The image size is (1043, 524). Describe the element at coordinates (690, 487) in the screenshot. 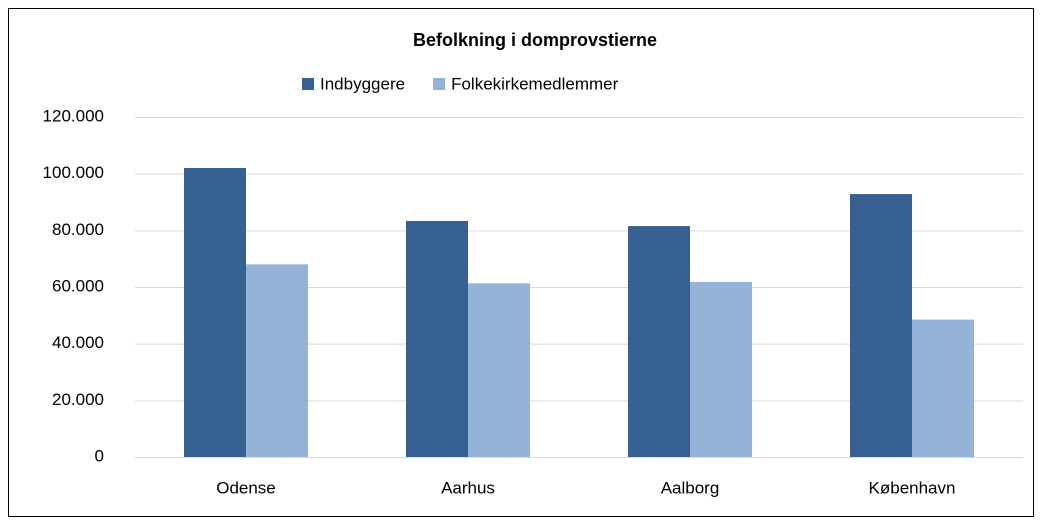

I see `x-tick-label: Aalborg` at that location.